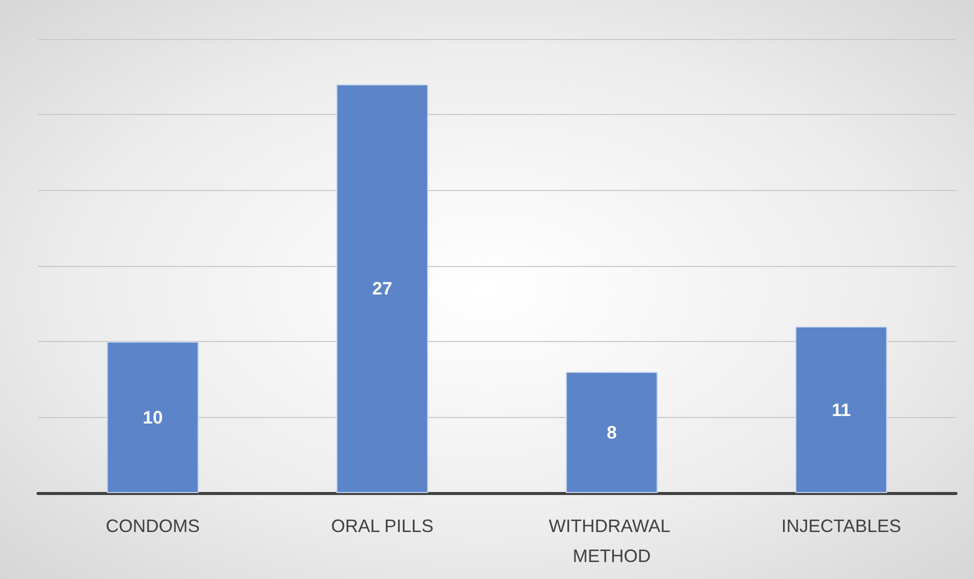  What do you see at coordinates (382, 526) in the screenshot?
I see `x-tick-label: ORAL PILLS` at bounding box center [382, 526].